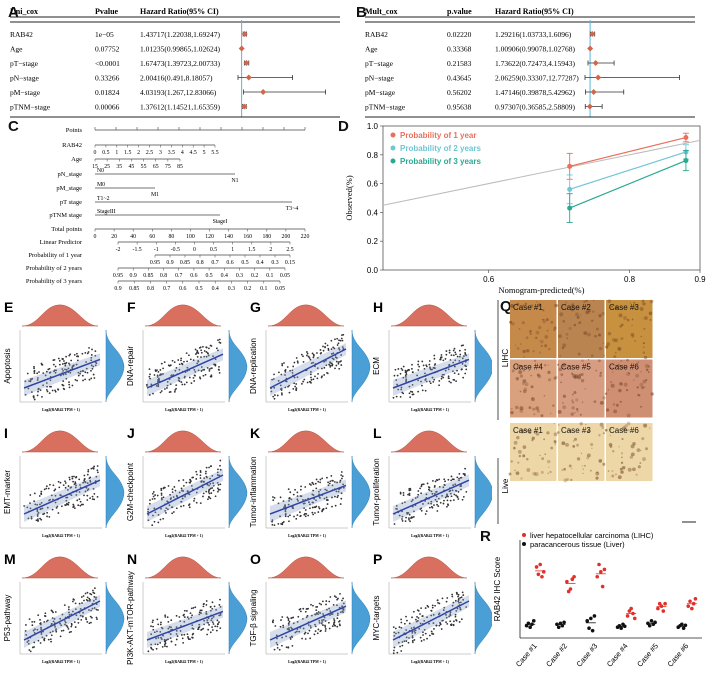 The height and width of the screenshot is (676, 708). I want to click on right-density, so click(483, 366).